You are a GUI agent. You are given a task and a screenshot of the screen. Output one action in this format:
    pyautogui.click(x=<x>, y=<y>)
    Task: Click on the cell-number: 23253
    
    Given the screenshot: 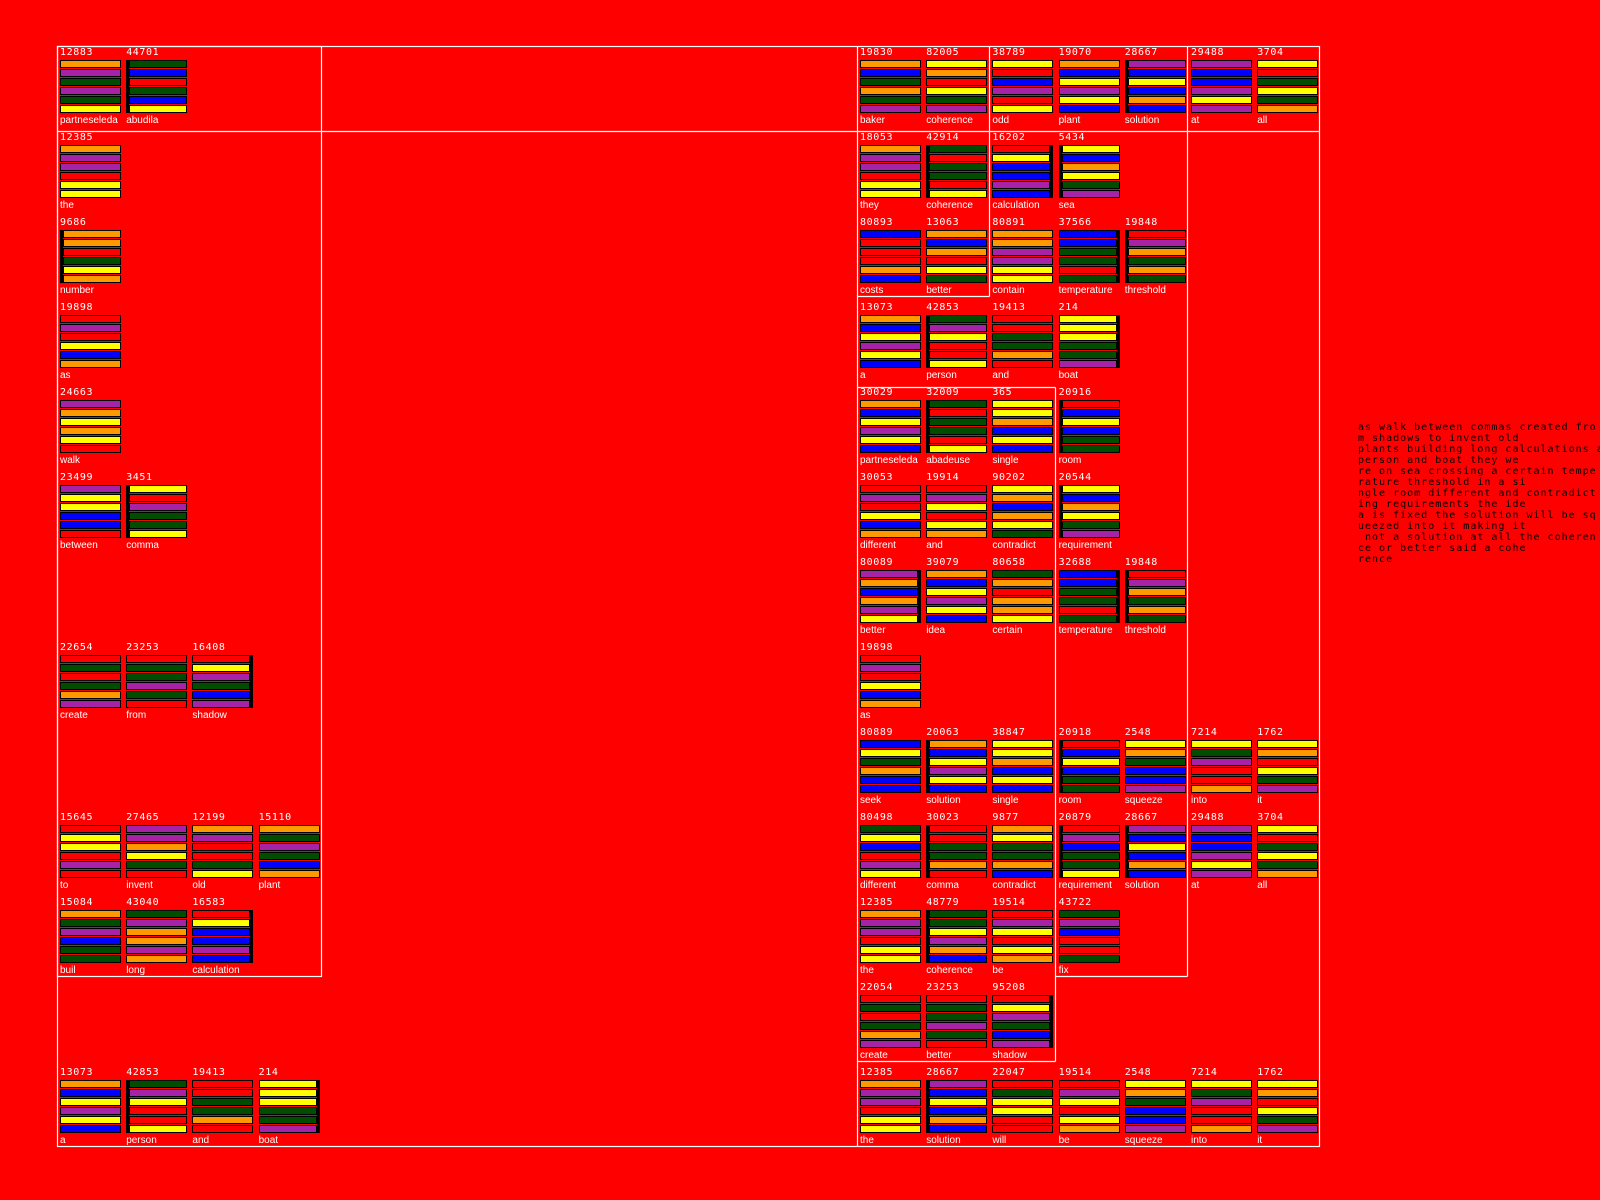 What is the action you would take?
    pyautogui.click(x=943, y=987)
    